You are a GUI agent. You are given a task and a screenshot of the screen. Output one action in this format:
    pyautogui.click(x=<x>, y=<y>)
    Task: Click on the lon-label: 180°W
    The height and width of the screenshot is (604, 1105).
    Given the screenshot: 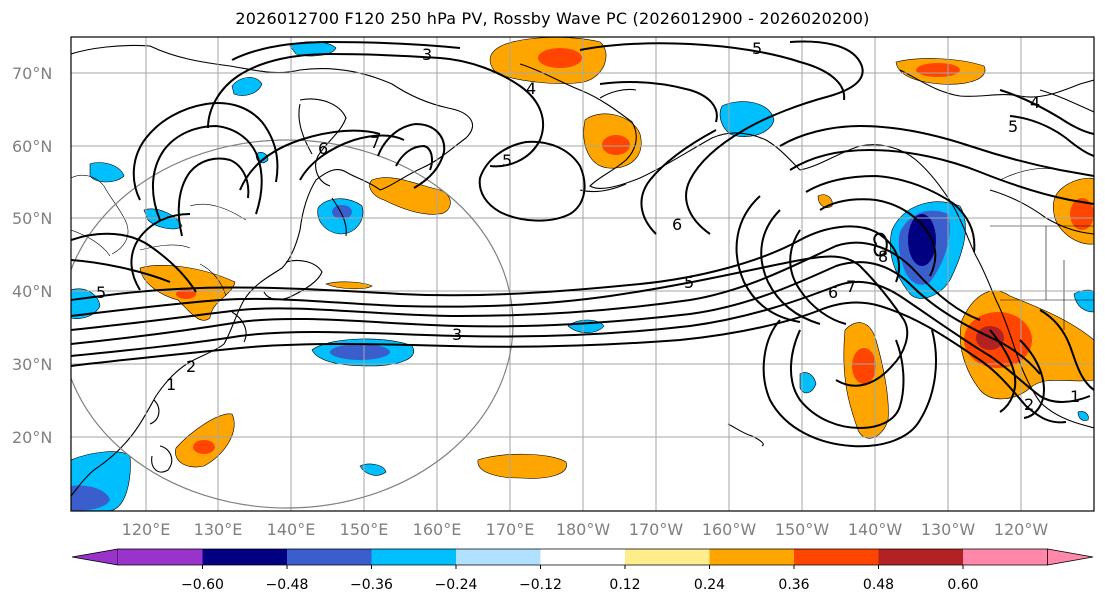 What is the action you would take?
    pyautogui.click(x=583, y=529)
    